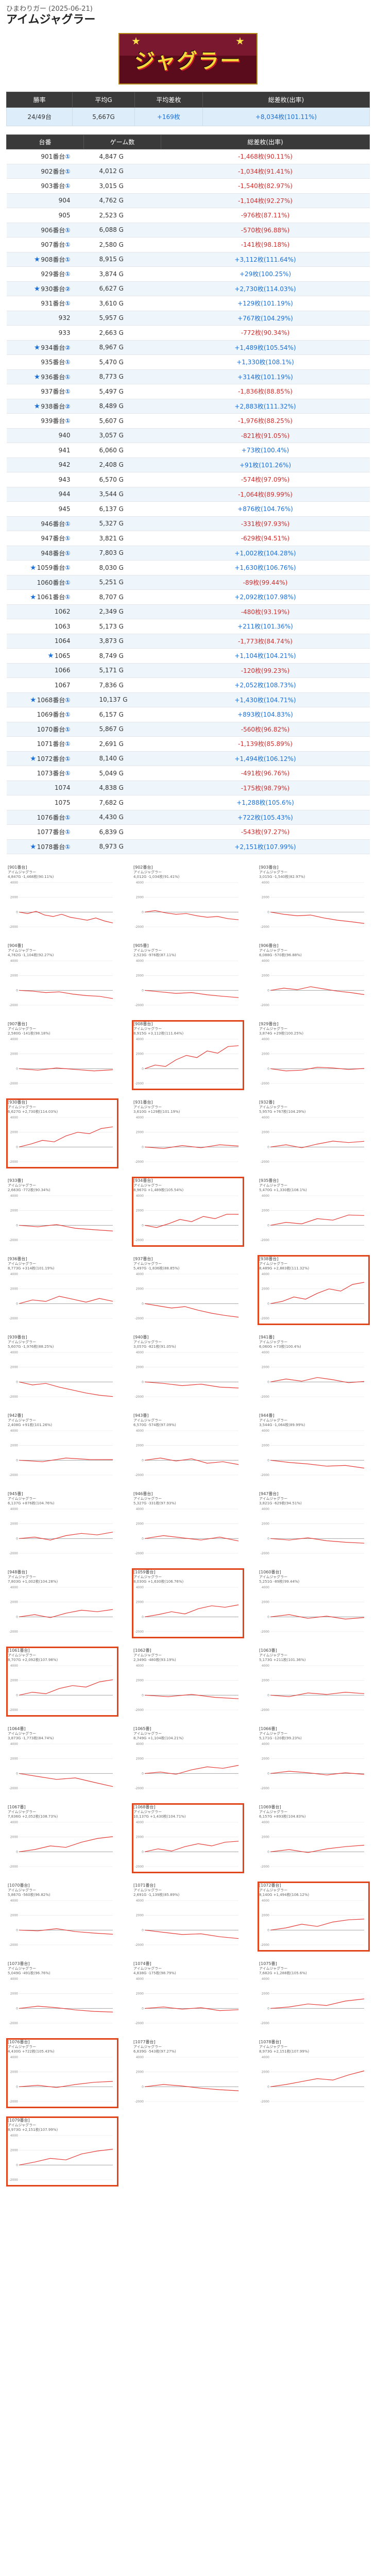 The width and height of the screenshot is (376, 2576). What do you see at coordinates (53, 553) in the screenshot?
I see `unit-label: 948番台` at bounding box center [53, 553].